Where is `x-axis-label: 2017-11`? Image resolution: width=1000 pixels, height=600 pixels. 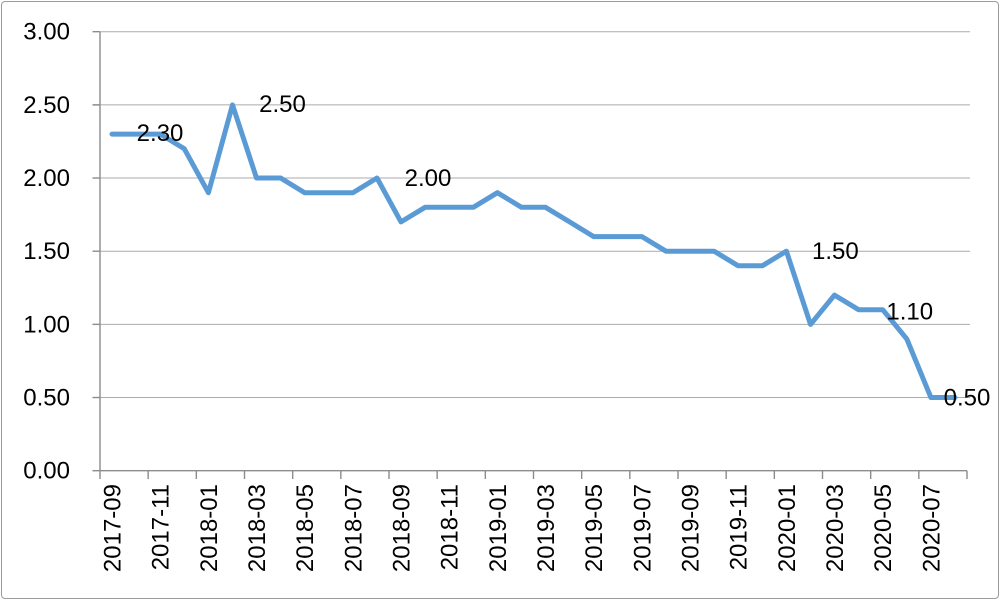
x-axis-label: 2017-11 is located at coordinates (161, 527).